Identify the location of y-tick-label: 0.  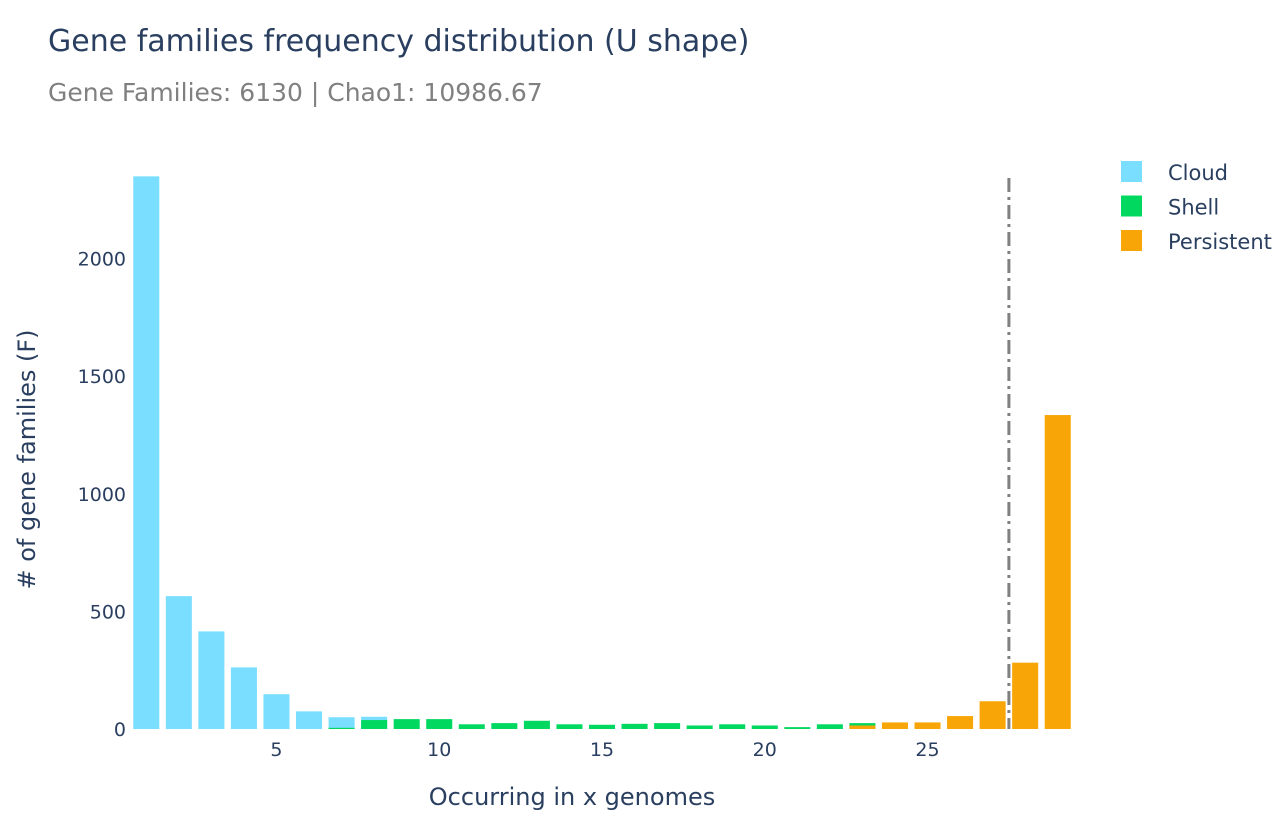
(120, 730).